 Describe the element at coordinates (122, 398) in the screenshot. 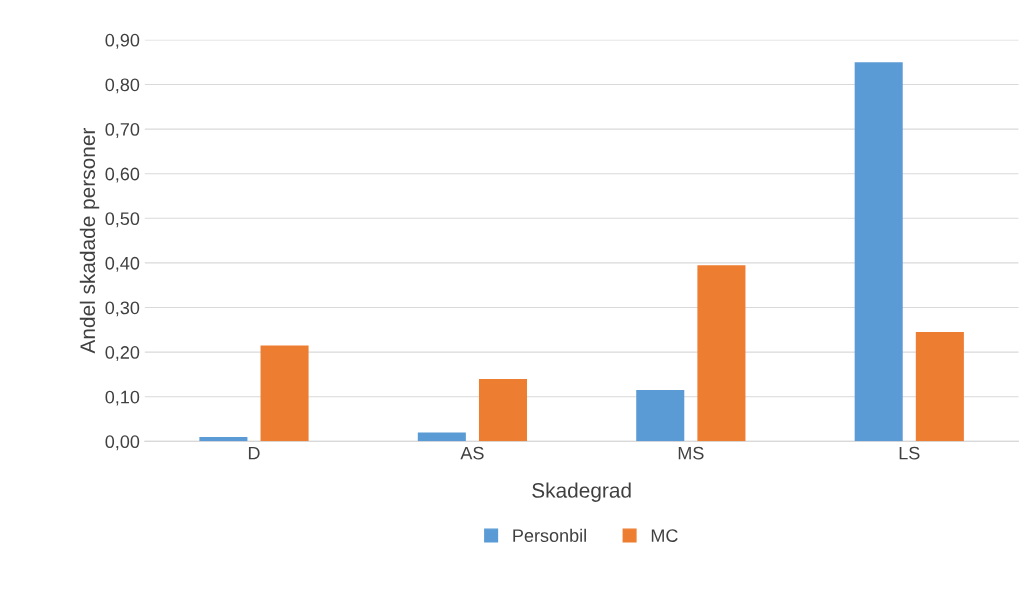

I see `y-tick-label: 0,10` at that location.